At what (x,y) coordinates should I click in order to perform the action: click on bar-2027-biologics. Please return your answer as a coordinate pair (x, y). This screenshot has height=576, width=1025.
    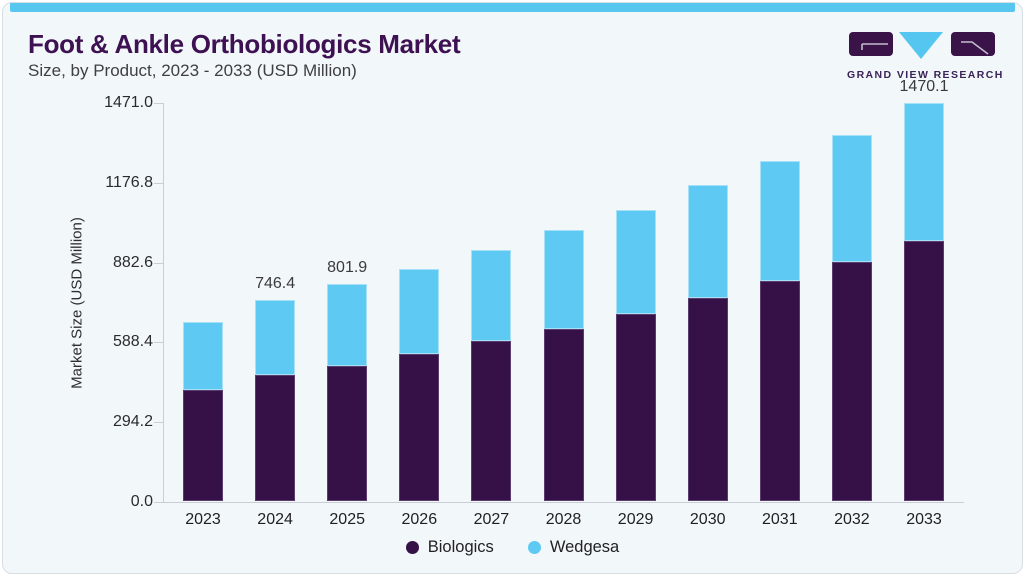
    Looking at the image, I should click on (491, 421).